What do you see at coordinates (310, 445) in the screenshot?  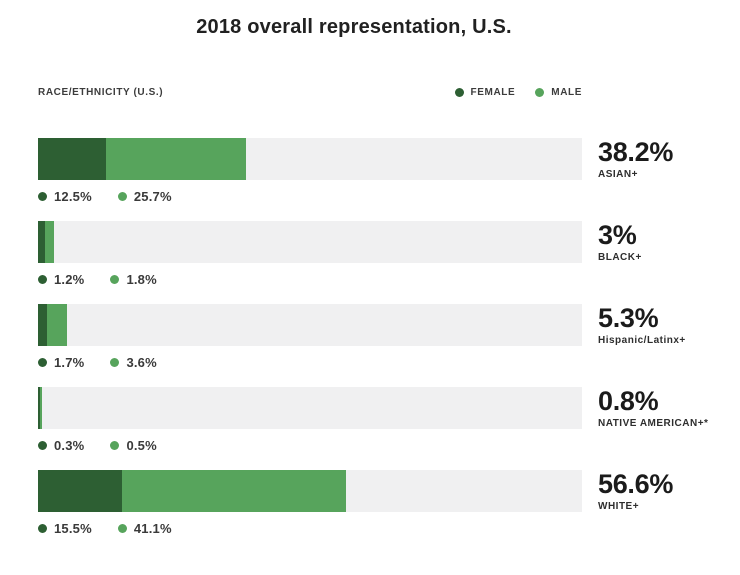 I see `bar-stats: 0.3% 0.5%` at bounding box center [310, 445].